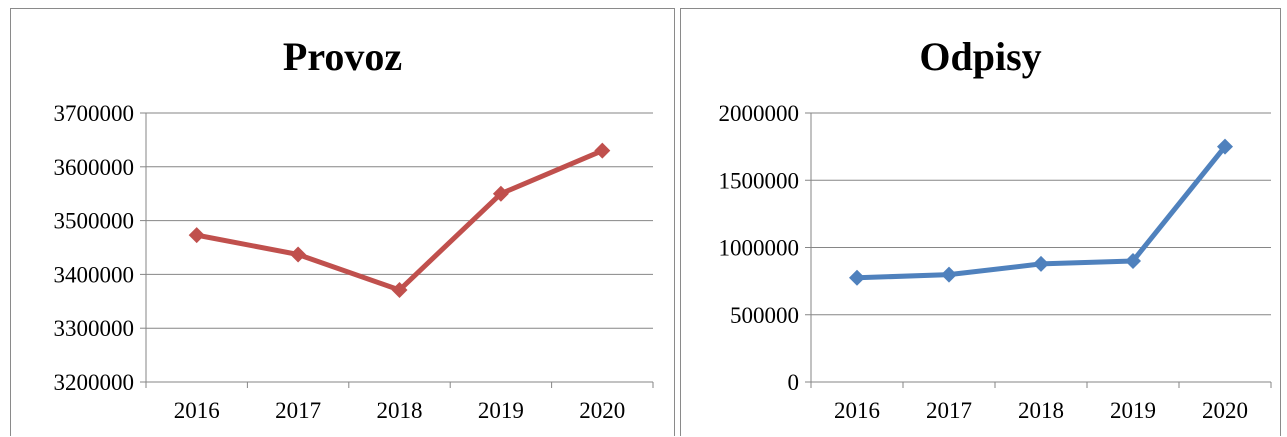 Image resolution: width=1287 pixels, height=437 pixels. What do you see at coordinates (759, 113) in the screenshot?
I see `y-tick-label: 2000000` at bounding box center [759, 113].